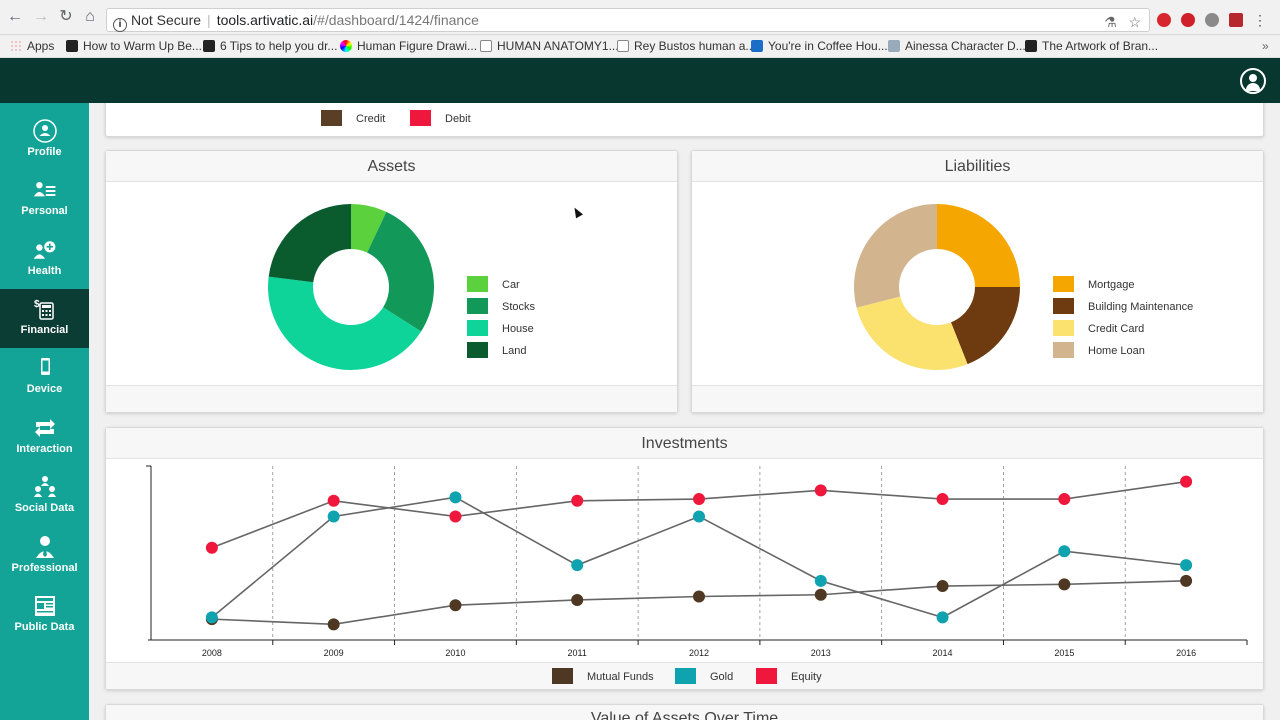 The height and width of the screenshot is (720, 1280). I want to click on donut-slice-house, so click(345, 323).